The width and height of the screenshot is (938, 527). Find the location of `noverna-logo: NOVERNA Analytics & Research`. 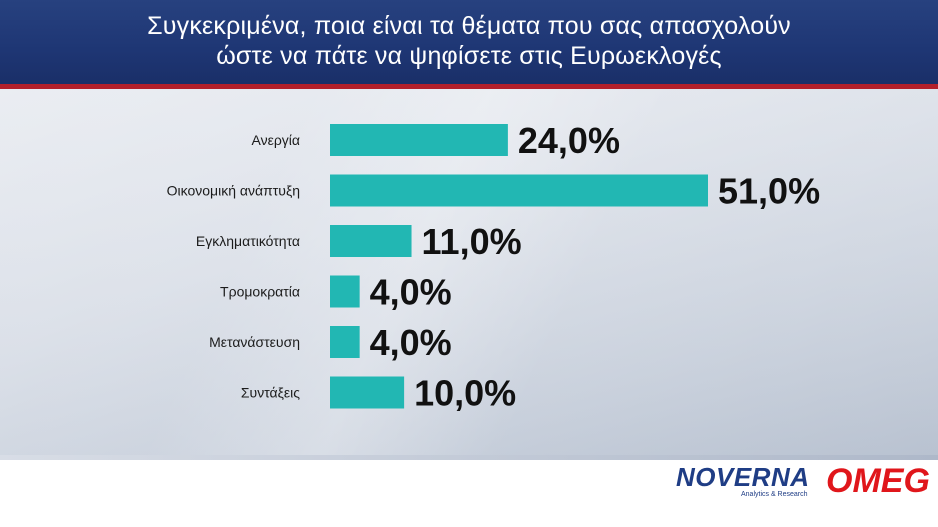

noverna-logo: NOVERNA Analytics & Research is located at coordinates (743, 484).